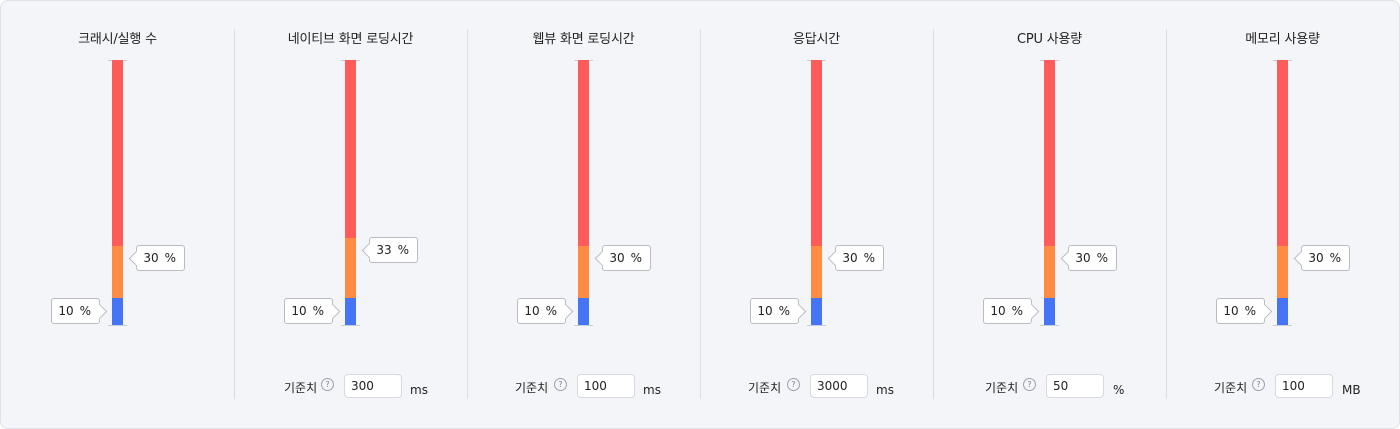 This screenshot has height=429, width=1400. Describe the element at coordinates (1119, 390) in the screenshot. I see `threshold-unit: %` at that location.